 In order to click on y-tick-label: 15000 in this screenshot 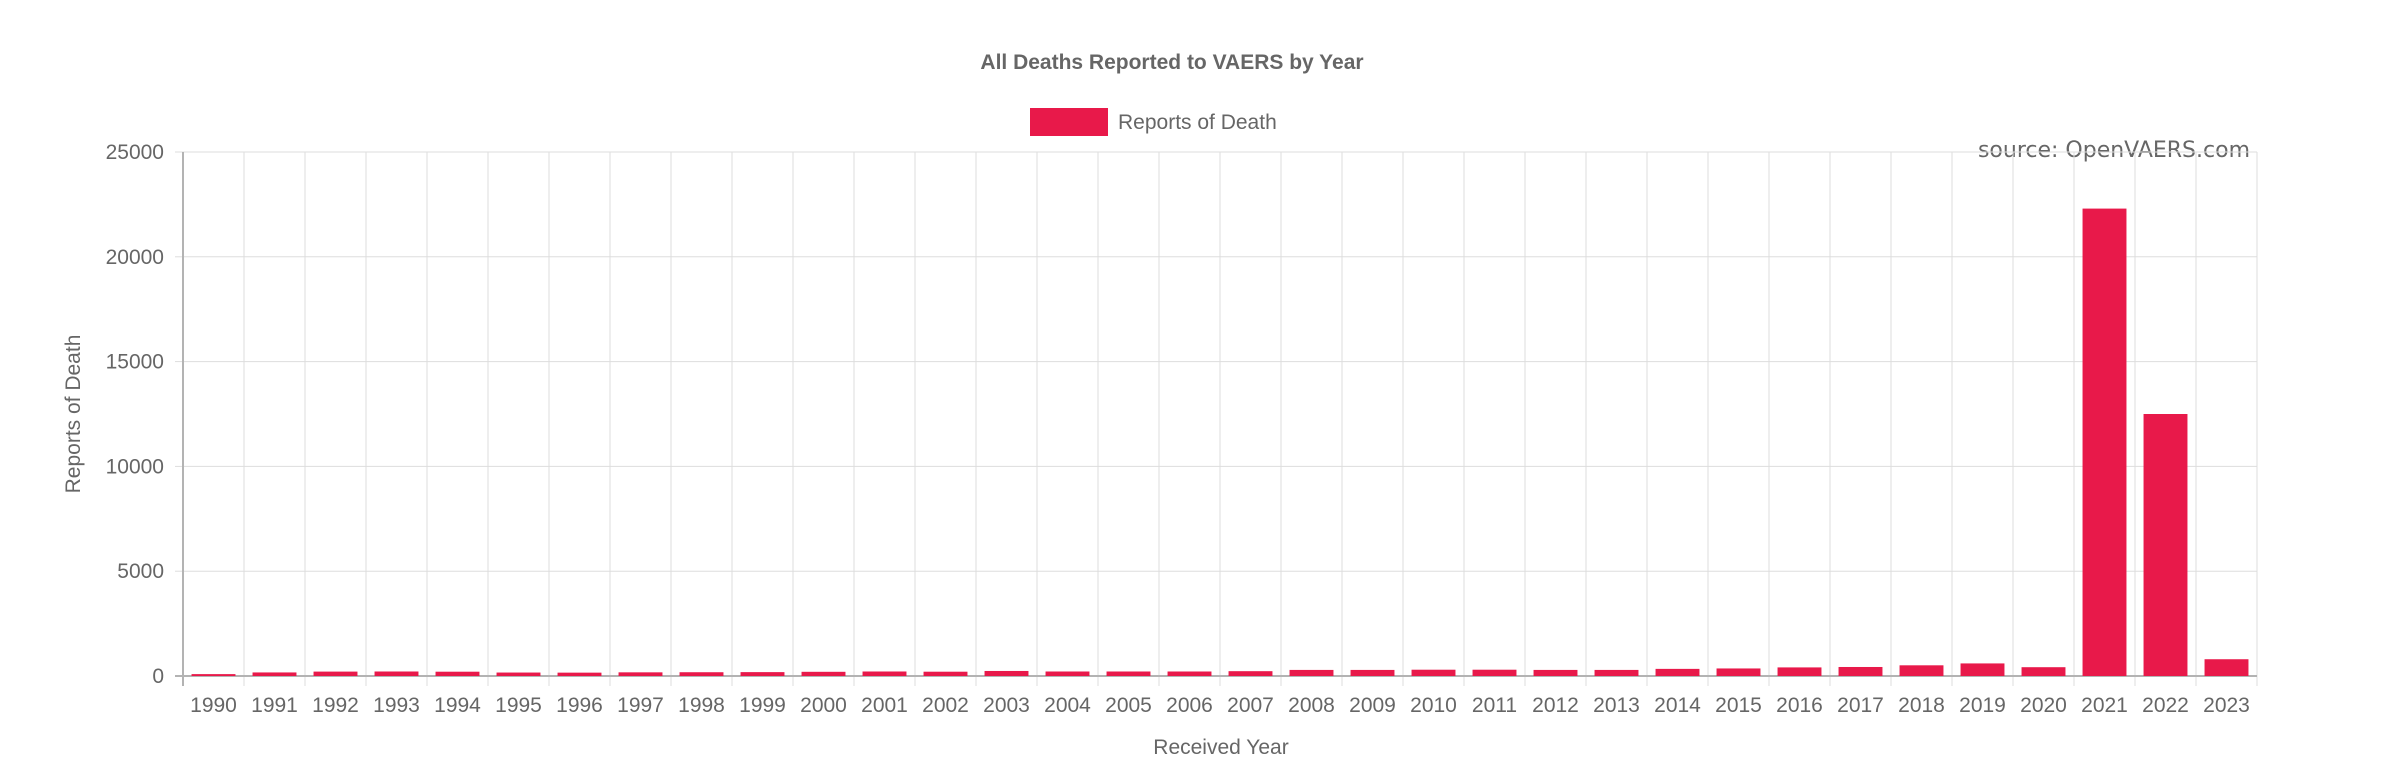, I will do `click(135, 362)`.